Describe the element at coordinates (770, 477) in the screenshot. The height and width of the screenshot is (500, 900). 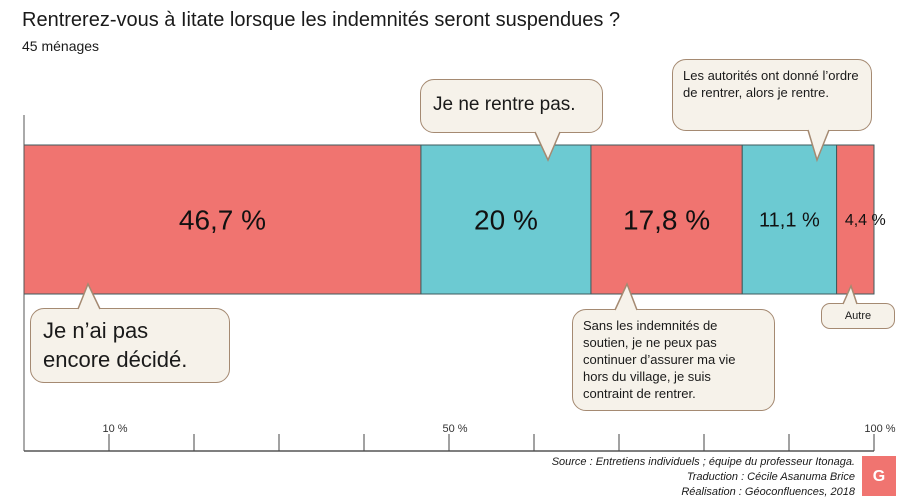
I see `translation-text: Traduction : Cécile Asanuma Brice` at that location.